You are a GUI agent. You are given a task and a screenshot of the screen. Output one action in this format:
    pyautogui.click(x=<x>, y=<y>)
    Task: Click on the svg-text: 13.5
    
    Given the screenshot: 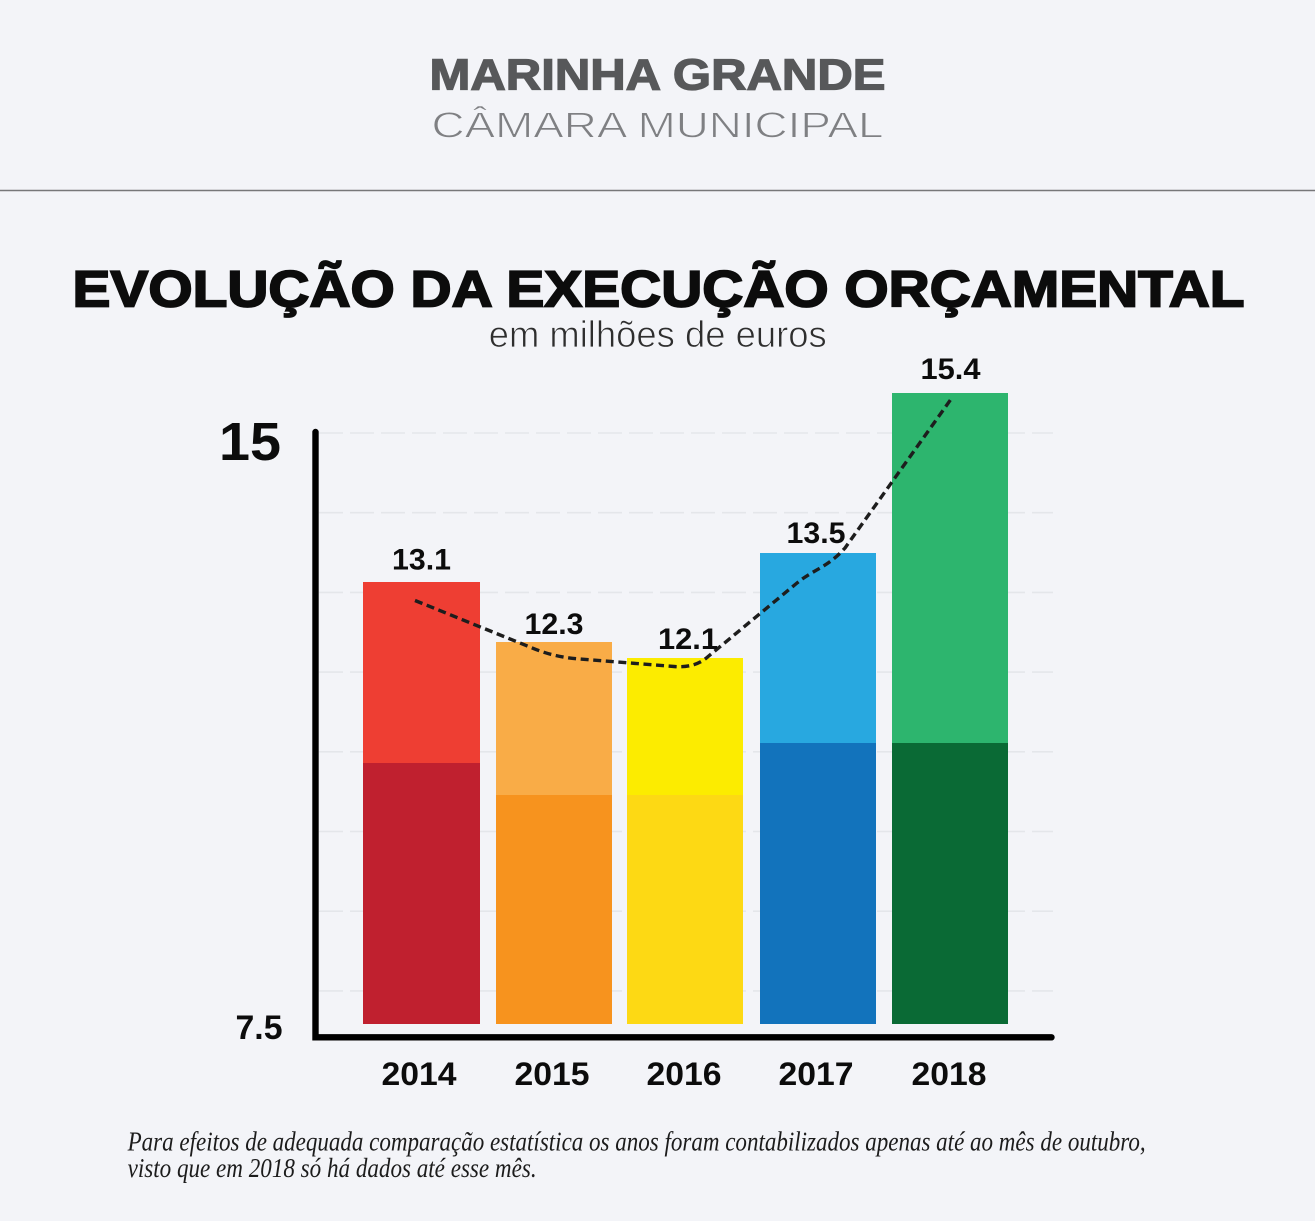 What is the action you would take?
    pyautogui.click(x=816, y=533)
    